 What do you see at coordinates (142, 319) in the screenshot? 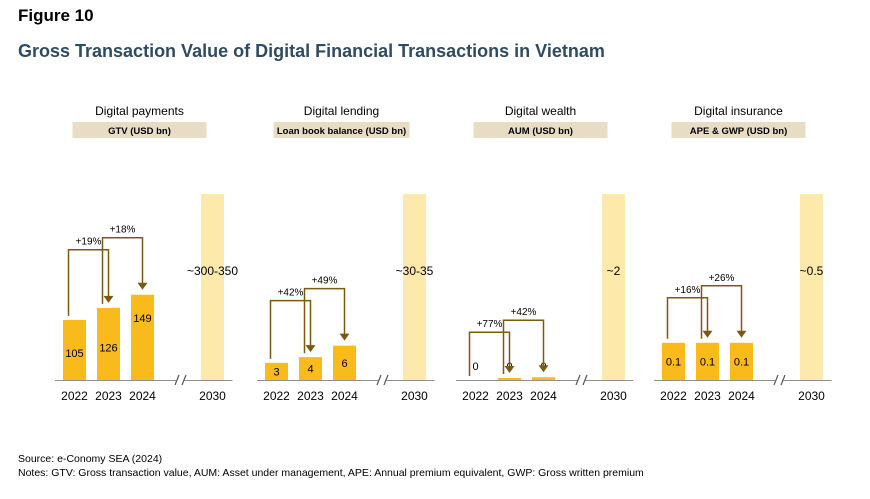
I see `bar-value-label: 149` at bounding box center [142, 319].